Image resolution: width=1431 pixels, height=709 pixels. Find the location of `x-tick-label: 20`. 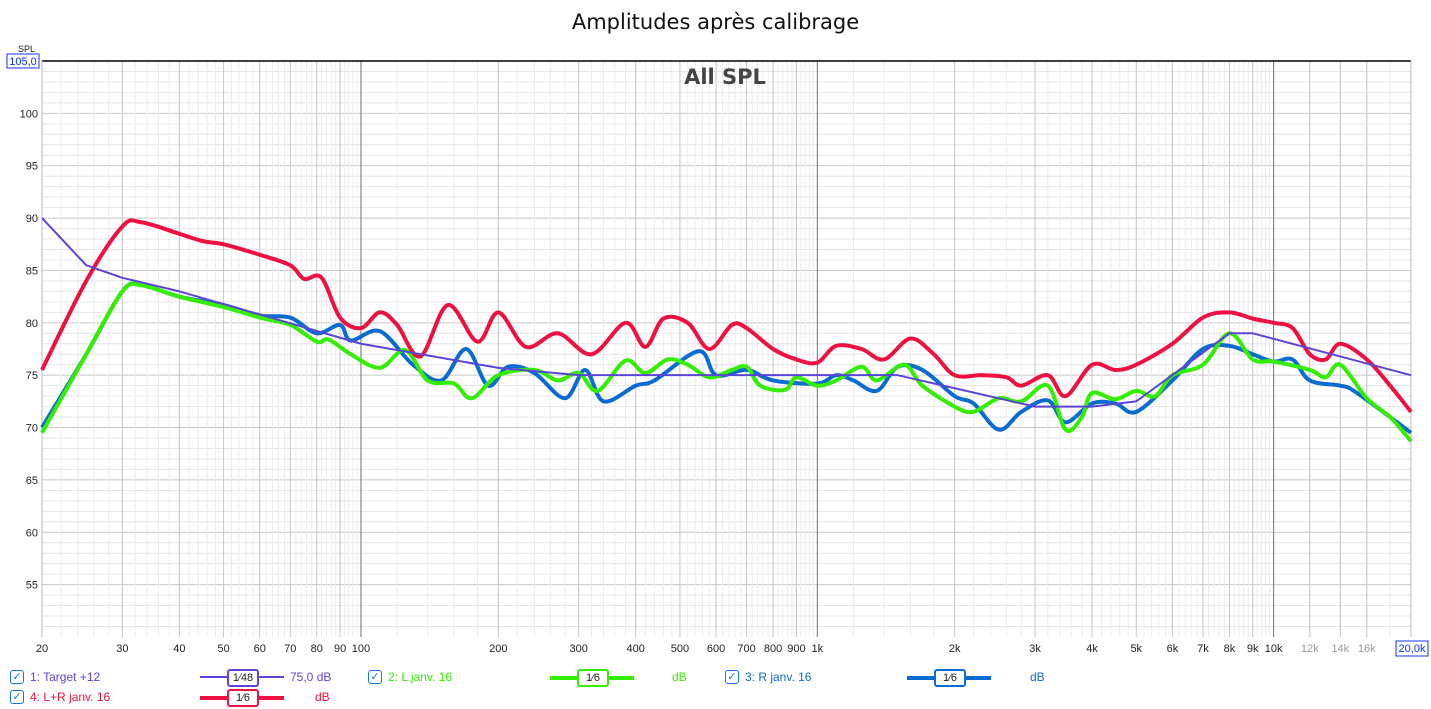

x-tick-label: 20 is located at coordinates (42, 649).